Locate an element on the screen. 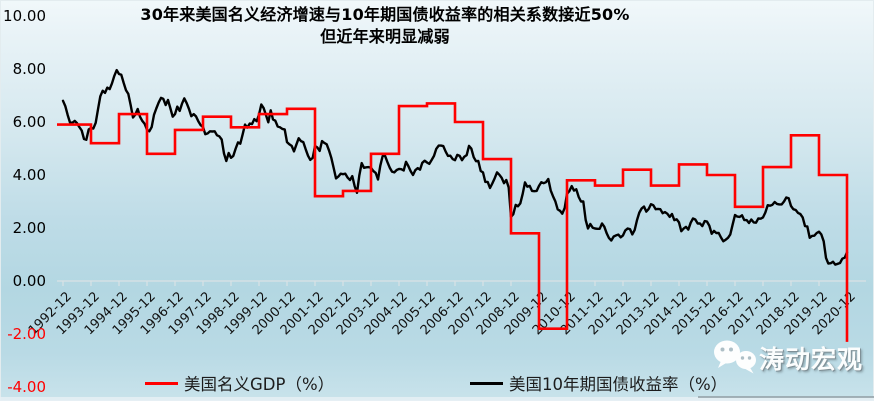 The height and width of the screenshot is (401, 874). watermark-text: 涛动宏观 is located at coordinates (811, 359).